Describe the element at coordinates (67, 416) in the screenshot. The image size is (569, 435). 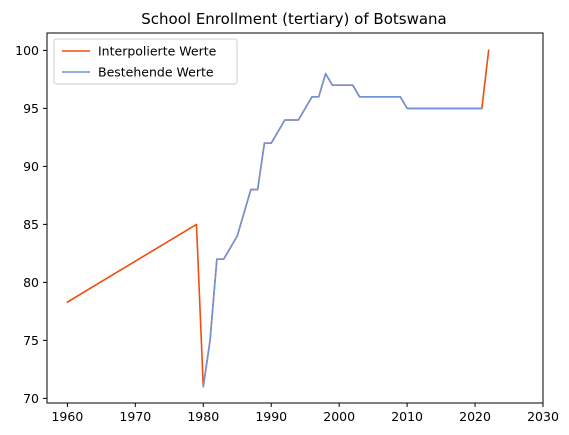
I see `x-tick-label: 1960` at that location.